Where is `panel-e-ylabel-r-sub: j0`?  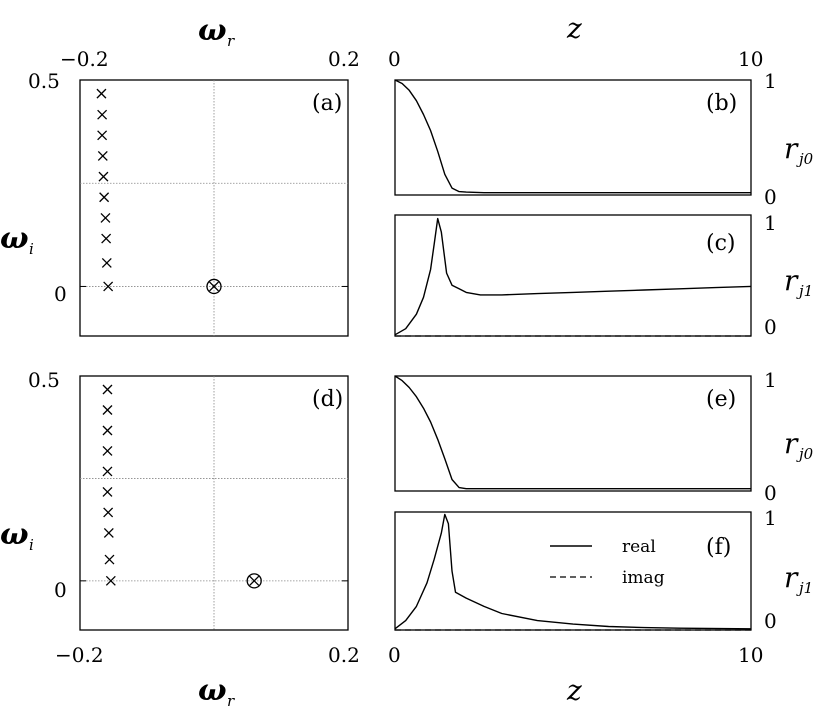 panel-e-ylabel-r-sub: j0 is located at coordinates (805, 454).